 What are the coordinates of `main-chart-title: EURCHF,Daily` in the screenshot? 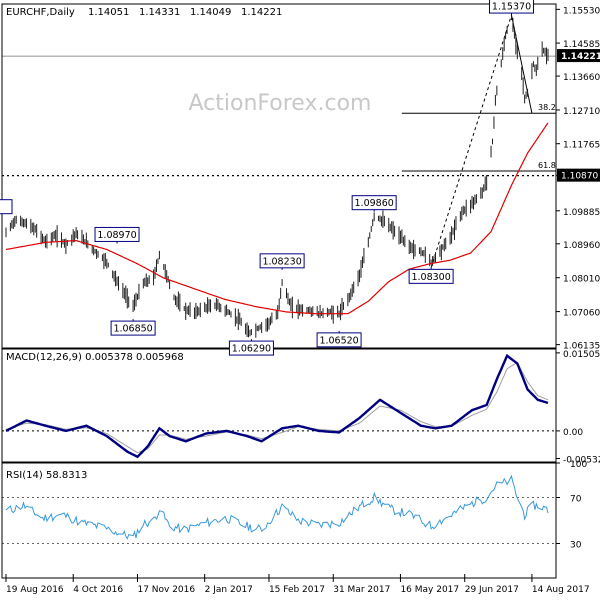 It's located at (40, 12).